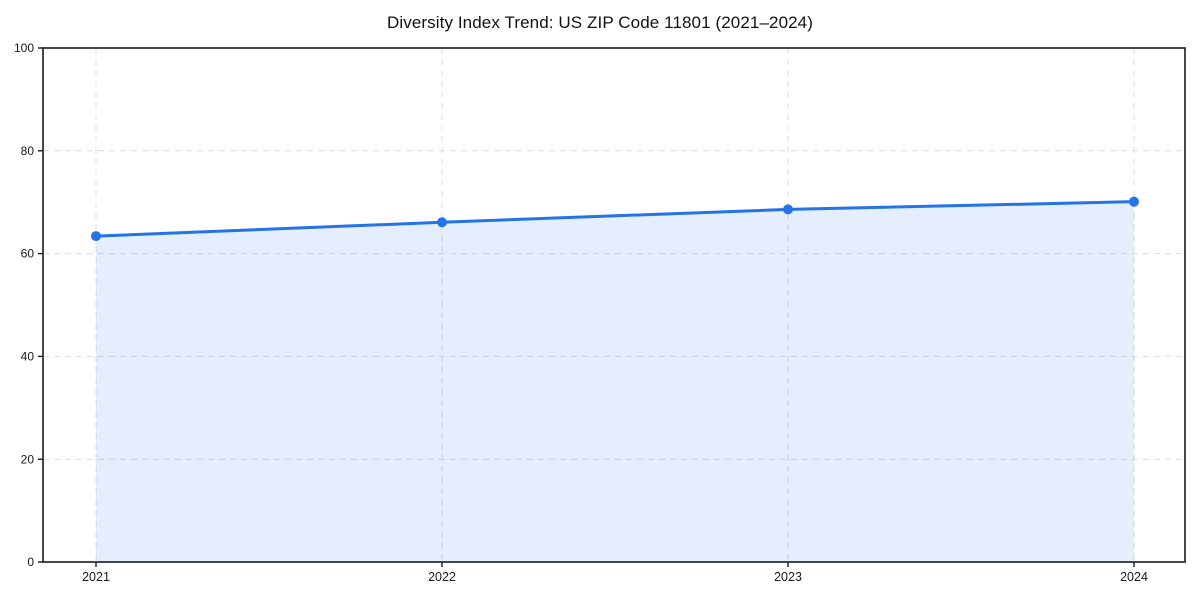  What do you see at coordinates (24, 48) in the screenshot?
I see `y-tick-label: 100` at bounding box center [24, 48].